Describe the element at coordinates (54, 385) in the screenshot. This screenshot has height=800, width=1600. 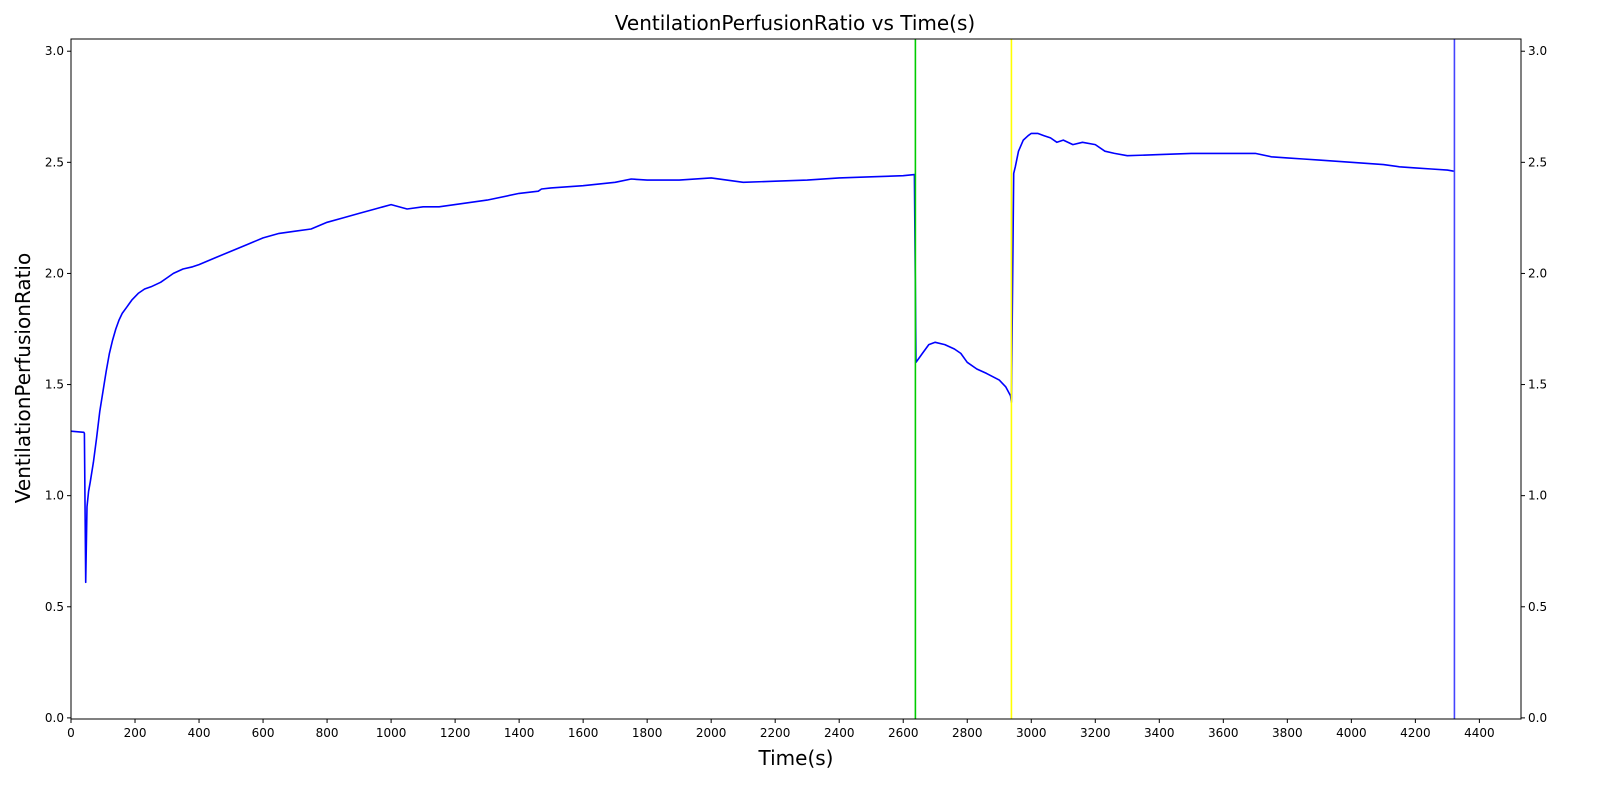
I see `y-tick-label-left: 1.5` at that location.